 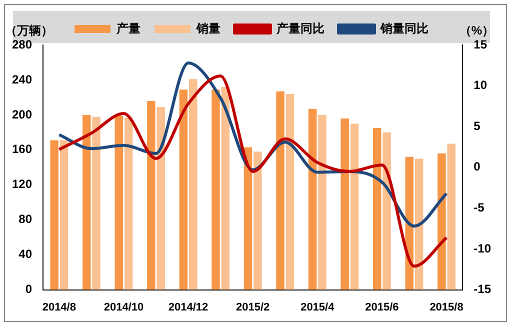 I want to click on y-tick-label: 160, so click(x=22, y=149).